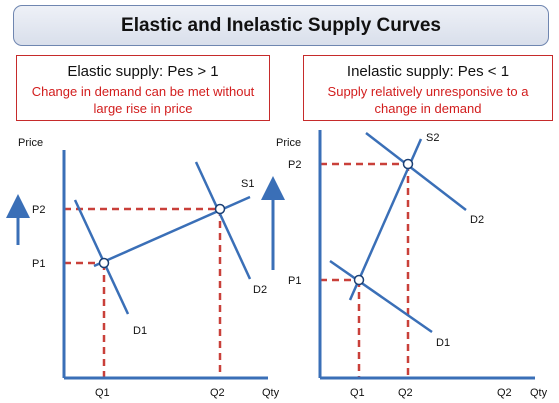 This screenshot has height=403, width=559. I want to click on inelastic-heading: Inelastic supply: Pes < 1, so click(428, 71).